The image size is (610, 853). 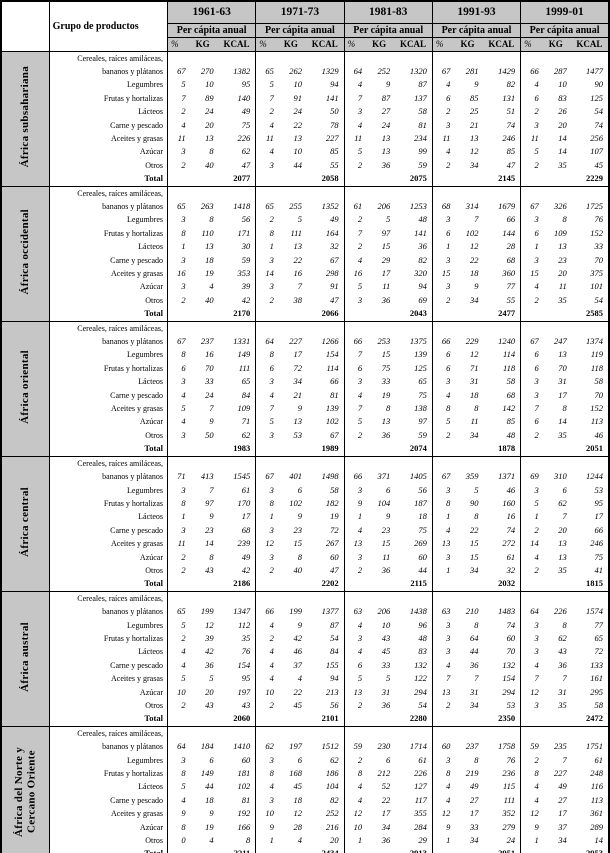 I want to click on kcal-value: 111, so click(x=244, y=367).